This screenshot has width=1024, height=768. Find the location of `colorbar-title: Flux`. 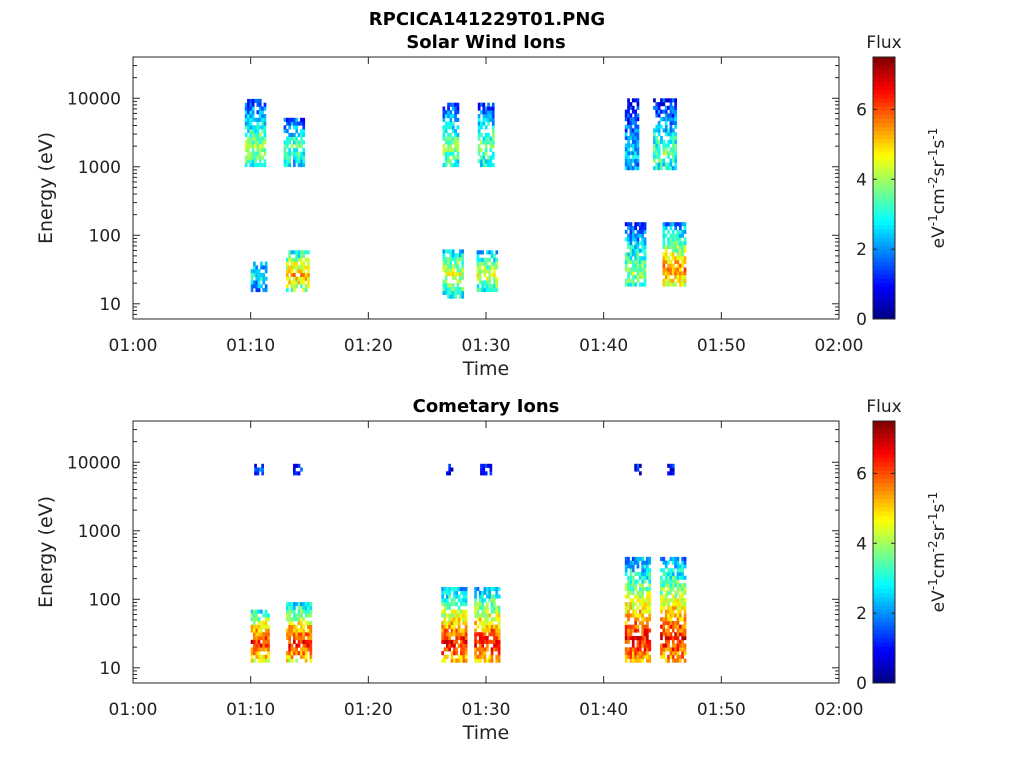

colorbar-title: Flux is located at coordinates (883, 407).